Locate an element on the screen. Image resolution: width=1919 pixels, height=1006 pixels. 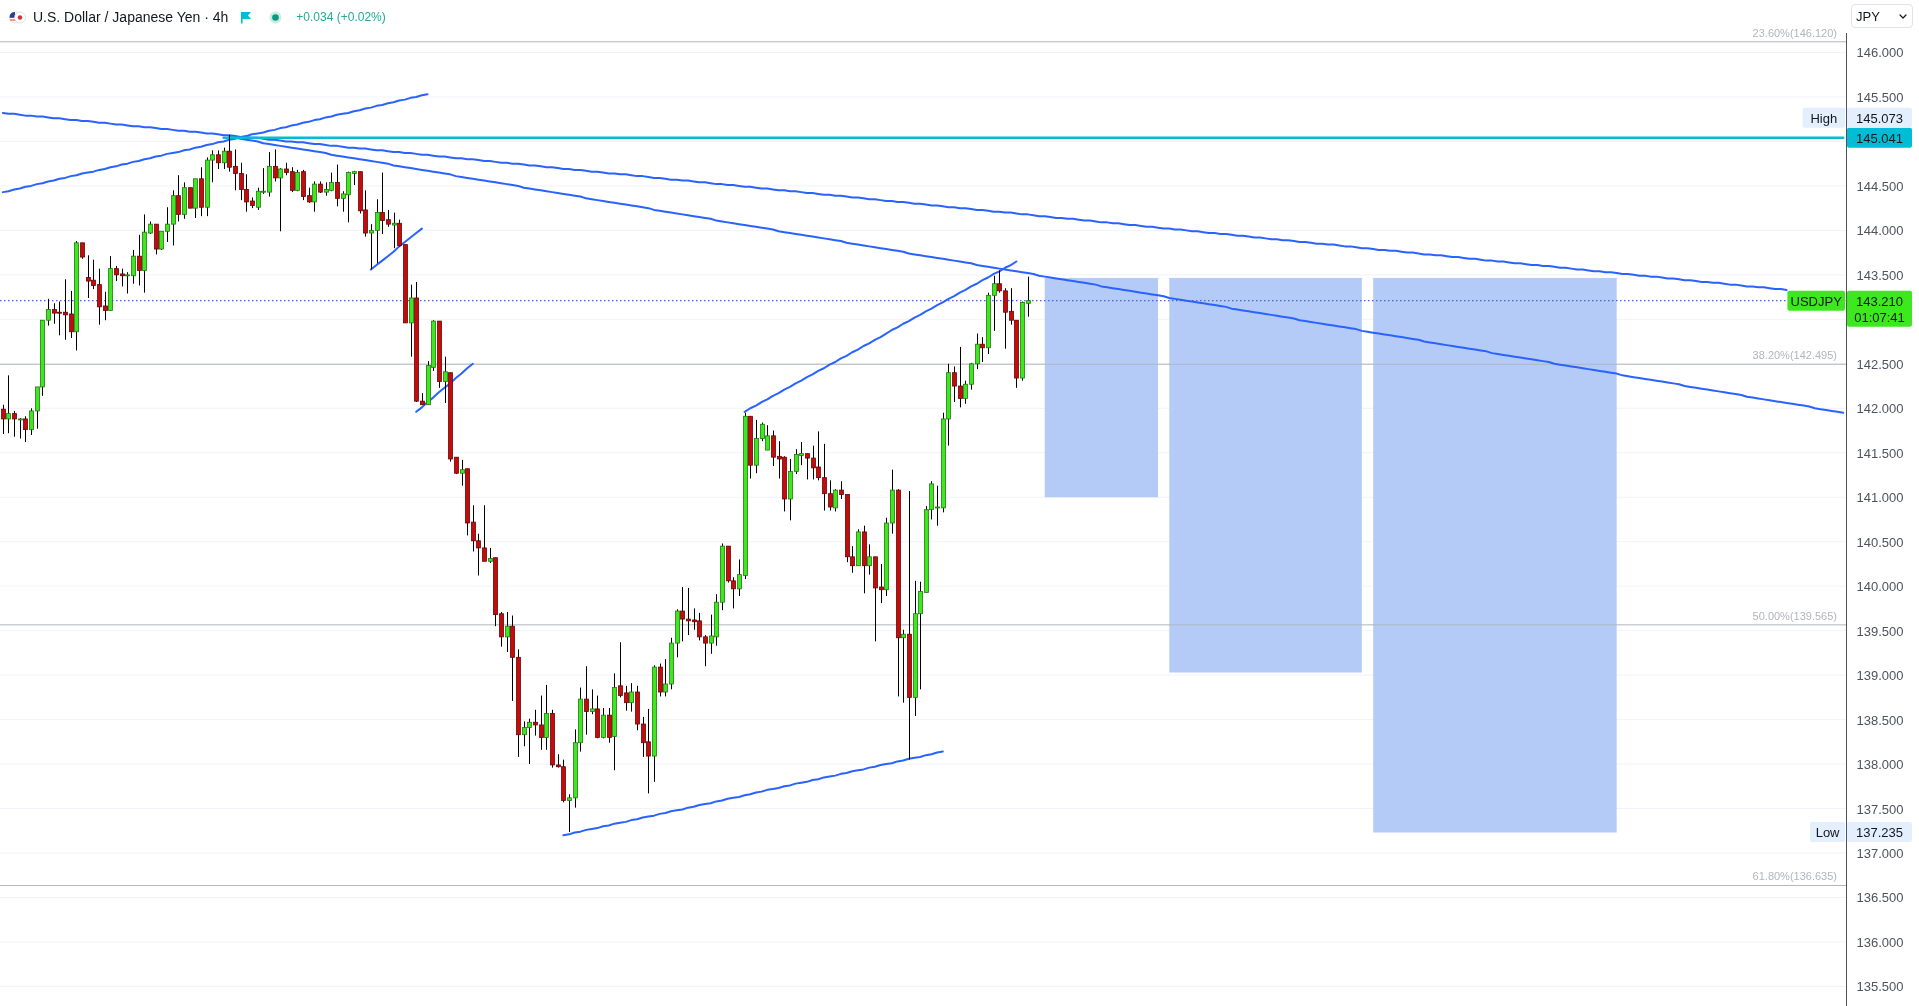
annotation: High is located at coordinates (1824, 118).